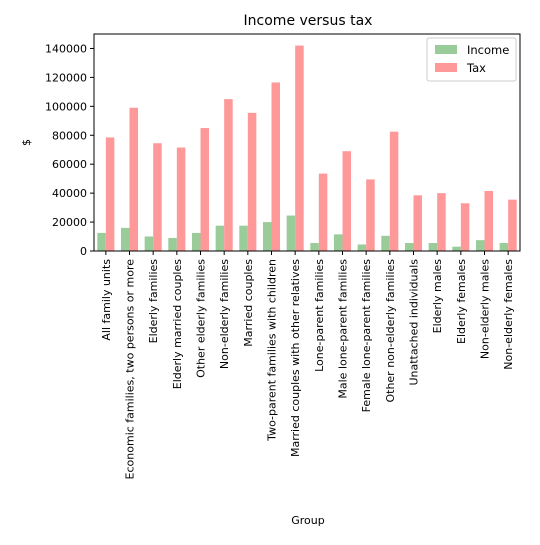 Image resolution: width=540 pixels, height=545 pixels. I want to click on x-tick-label-6: Married couples, so click(248, 303).